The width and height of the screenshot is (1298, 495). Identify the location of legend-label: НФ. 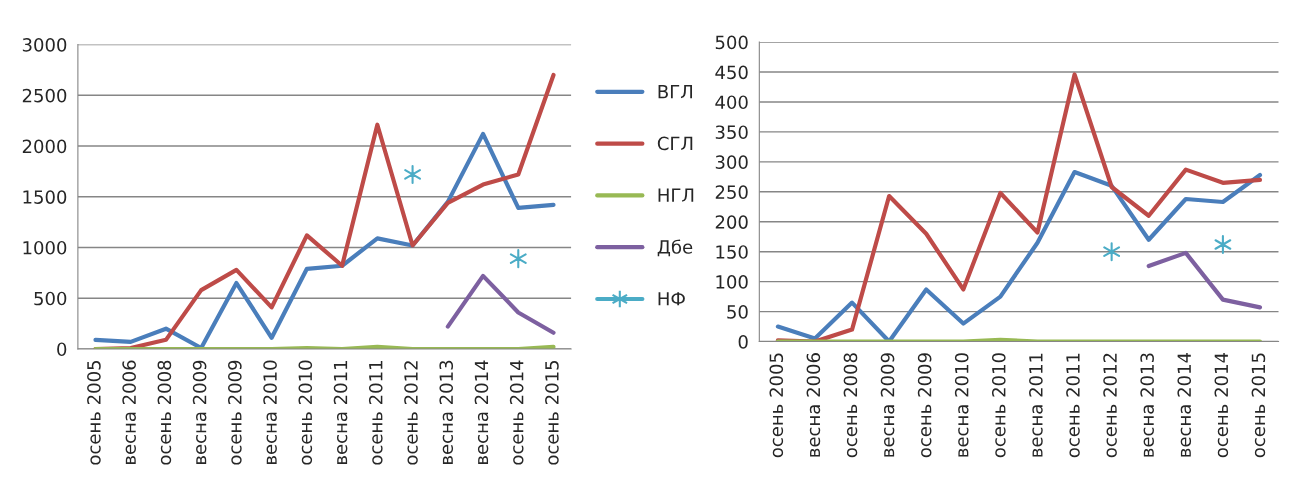
(671, 299).